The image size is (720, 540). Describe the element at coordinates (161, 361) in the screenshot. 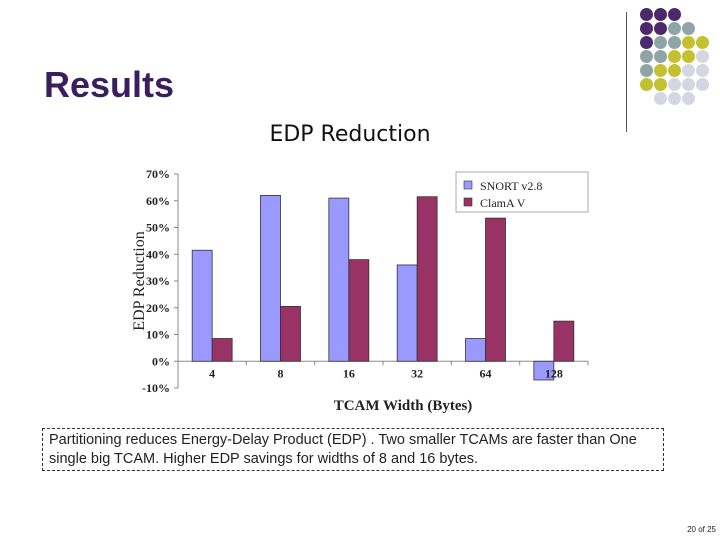

I see `y-tick-label: 0%` at that location.